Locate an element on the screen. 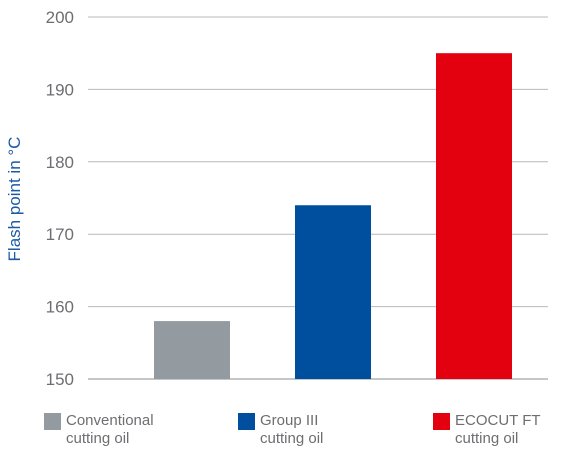 This screenshot has width=563, height=450. y-tick-label: 150 is located at coordinates (60, 379).